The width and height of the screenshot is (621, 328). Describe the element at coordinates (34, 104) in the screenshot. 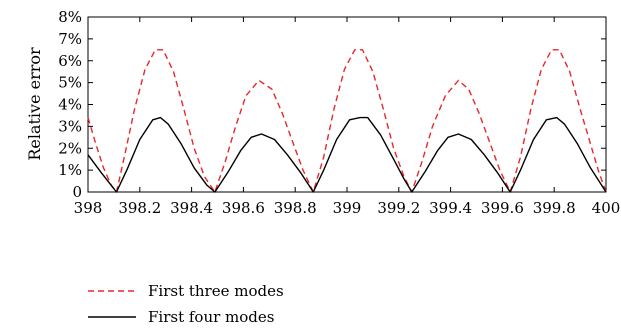

I see `y-axis-title: Relative error` at that location.